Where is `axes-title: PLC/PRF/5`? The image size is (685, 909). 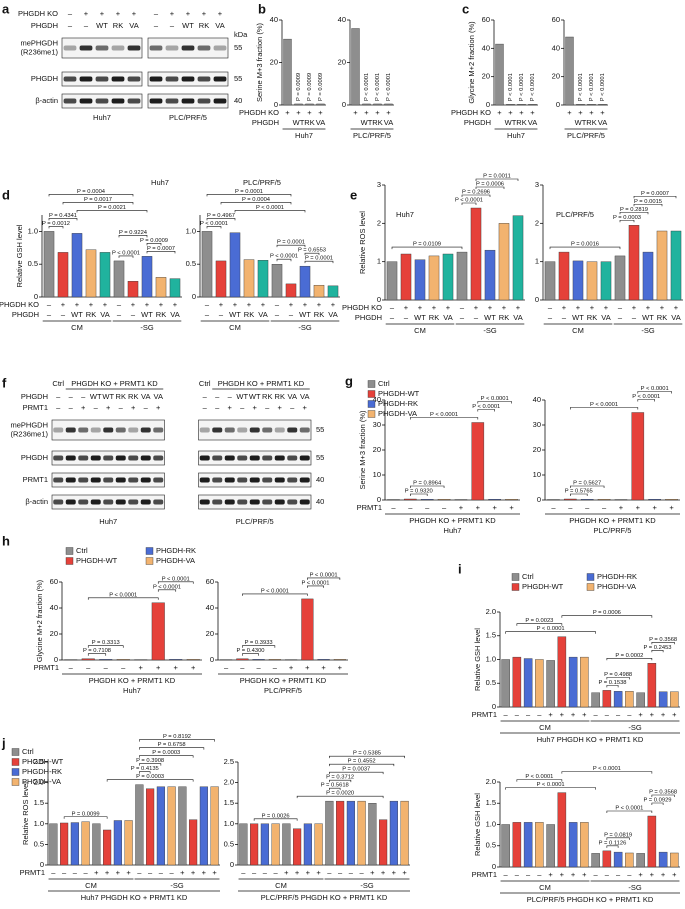
axes-title: PLC/PRF/5 is located at coordinates (262, 182).